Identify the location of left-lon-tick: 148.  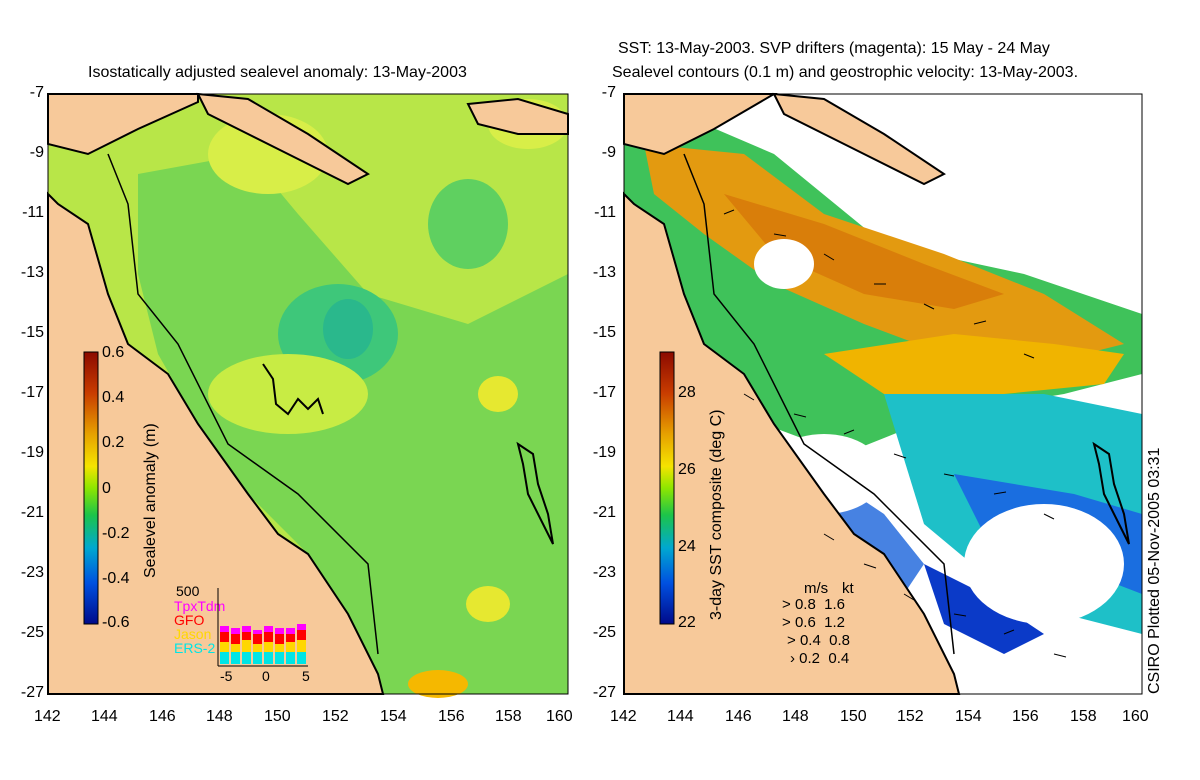
(219, 716).